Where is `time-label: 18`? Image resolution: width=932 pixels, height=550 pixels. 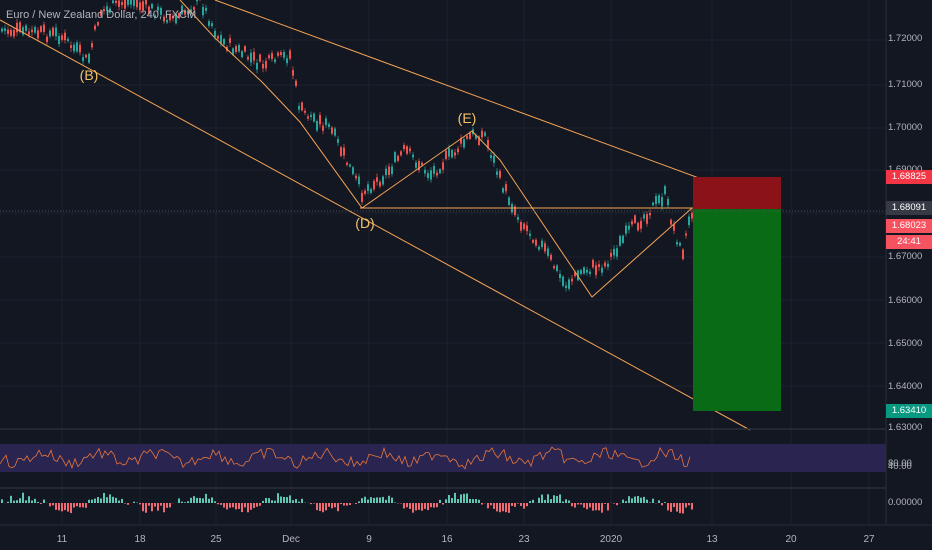 time-label: 18 is located at coordinates (140, 539).